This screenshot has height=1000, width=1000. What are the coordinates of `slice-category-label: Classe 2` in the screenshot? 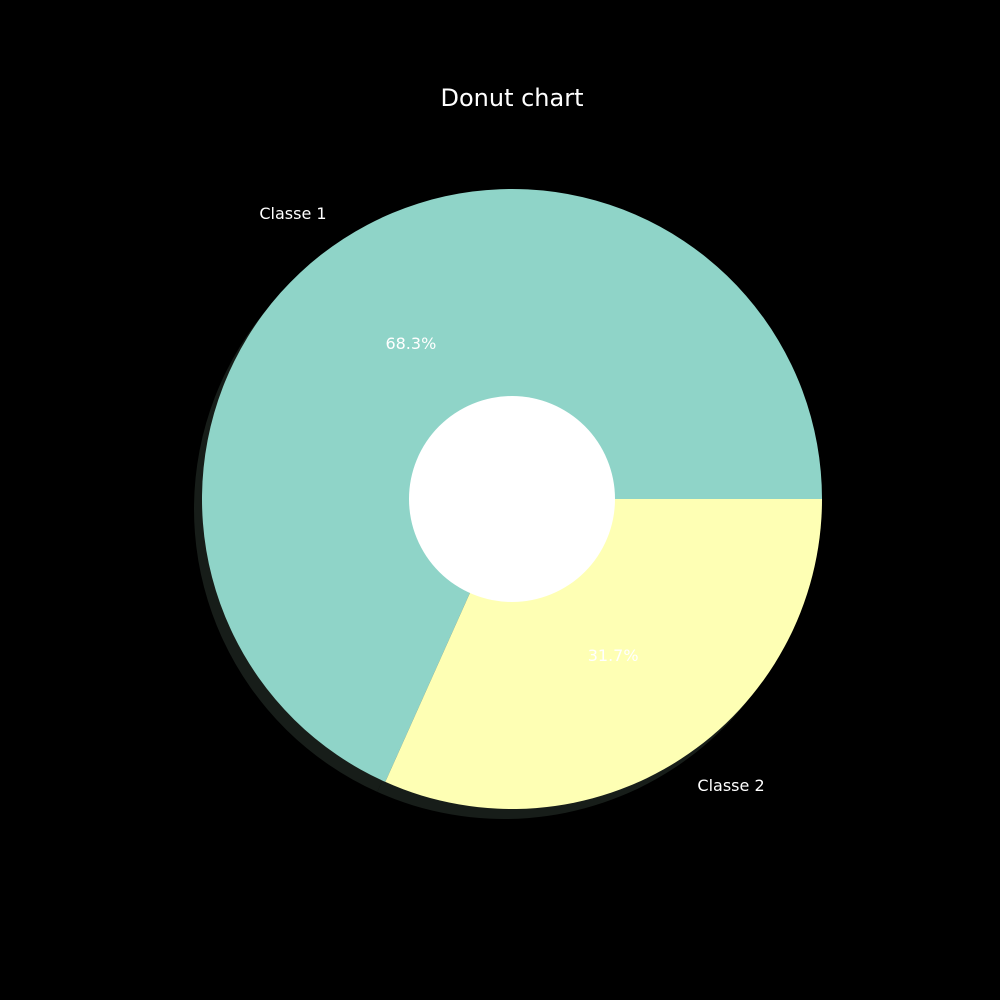 It's located at (730, 785).